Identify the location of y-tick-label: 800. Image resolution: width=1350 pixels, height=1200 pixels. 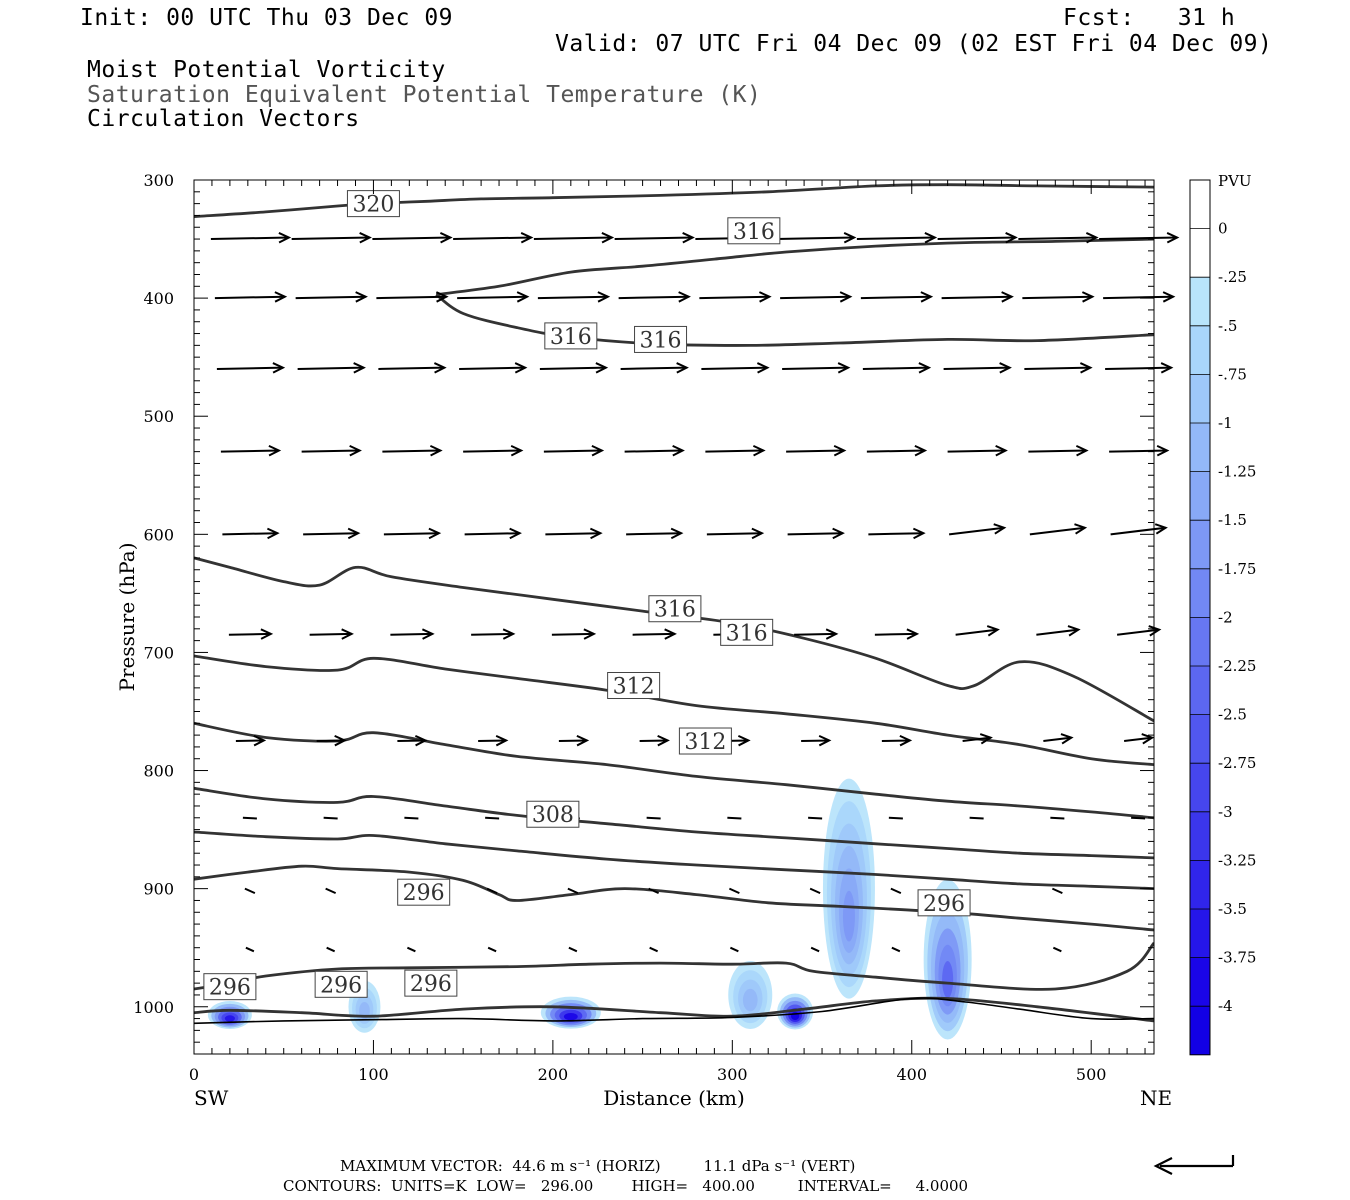
(158, 771).